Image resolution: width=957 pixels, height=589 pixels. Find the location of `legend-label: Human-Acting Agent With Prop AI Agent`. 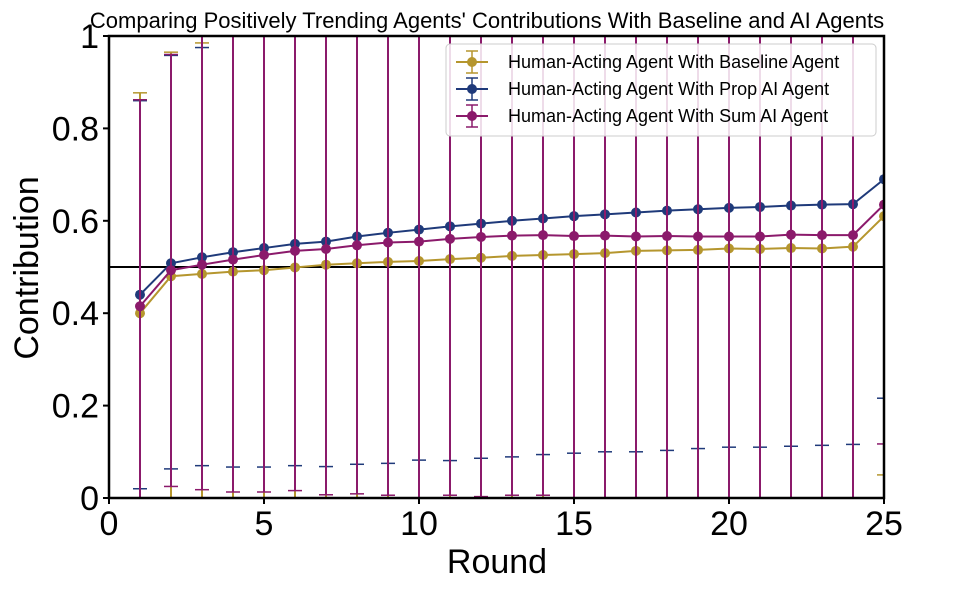

legend-label: Human-Acting Agent With Prop AI Agent is located at coordinates (668, 89).